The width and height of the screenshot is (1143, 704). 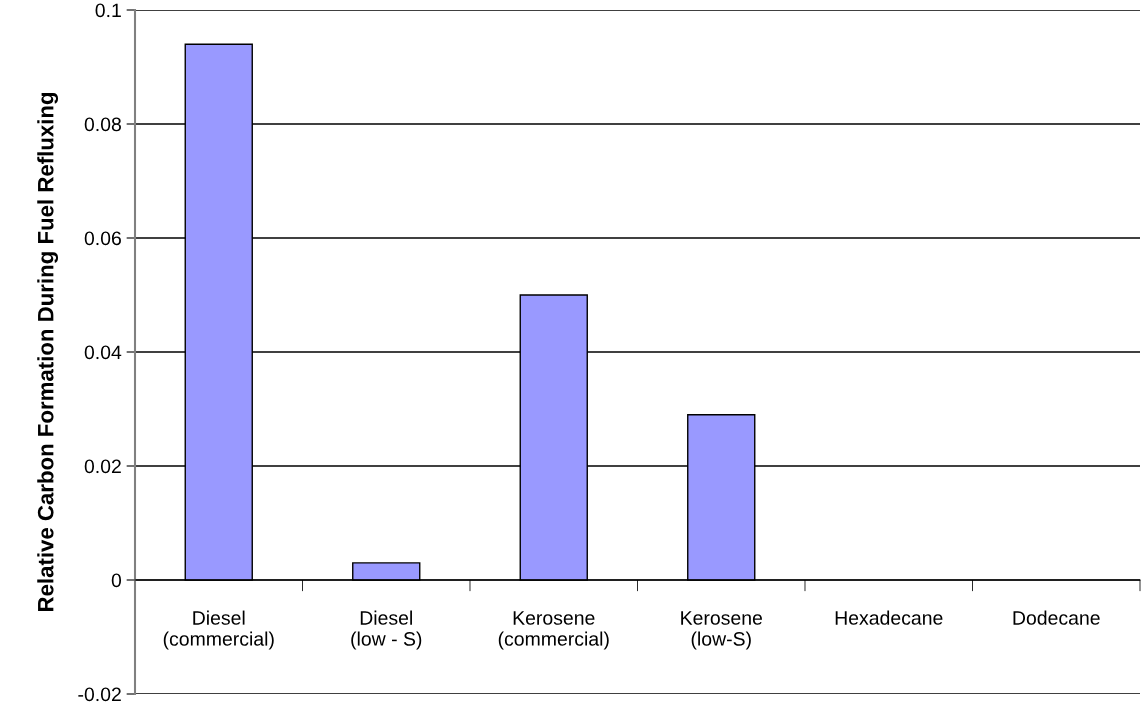 I want to click on x-tick-label: Kerosene (low-S), so click(x=722, y=630).